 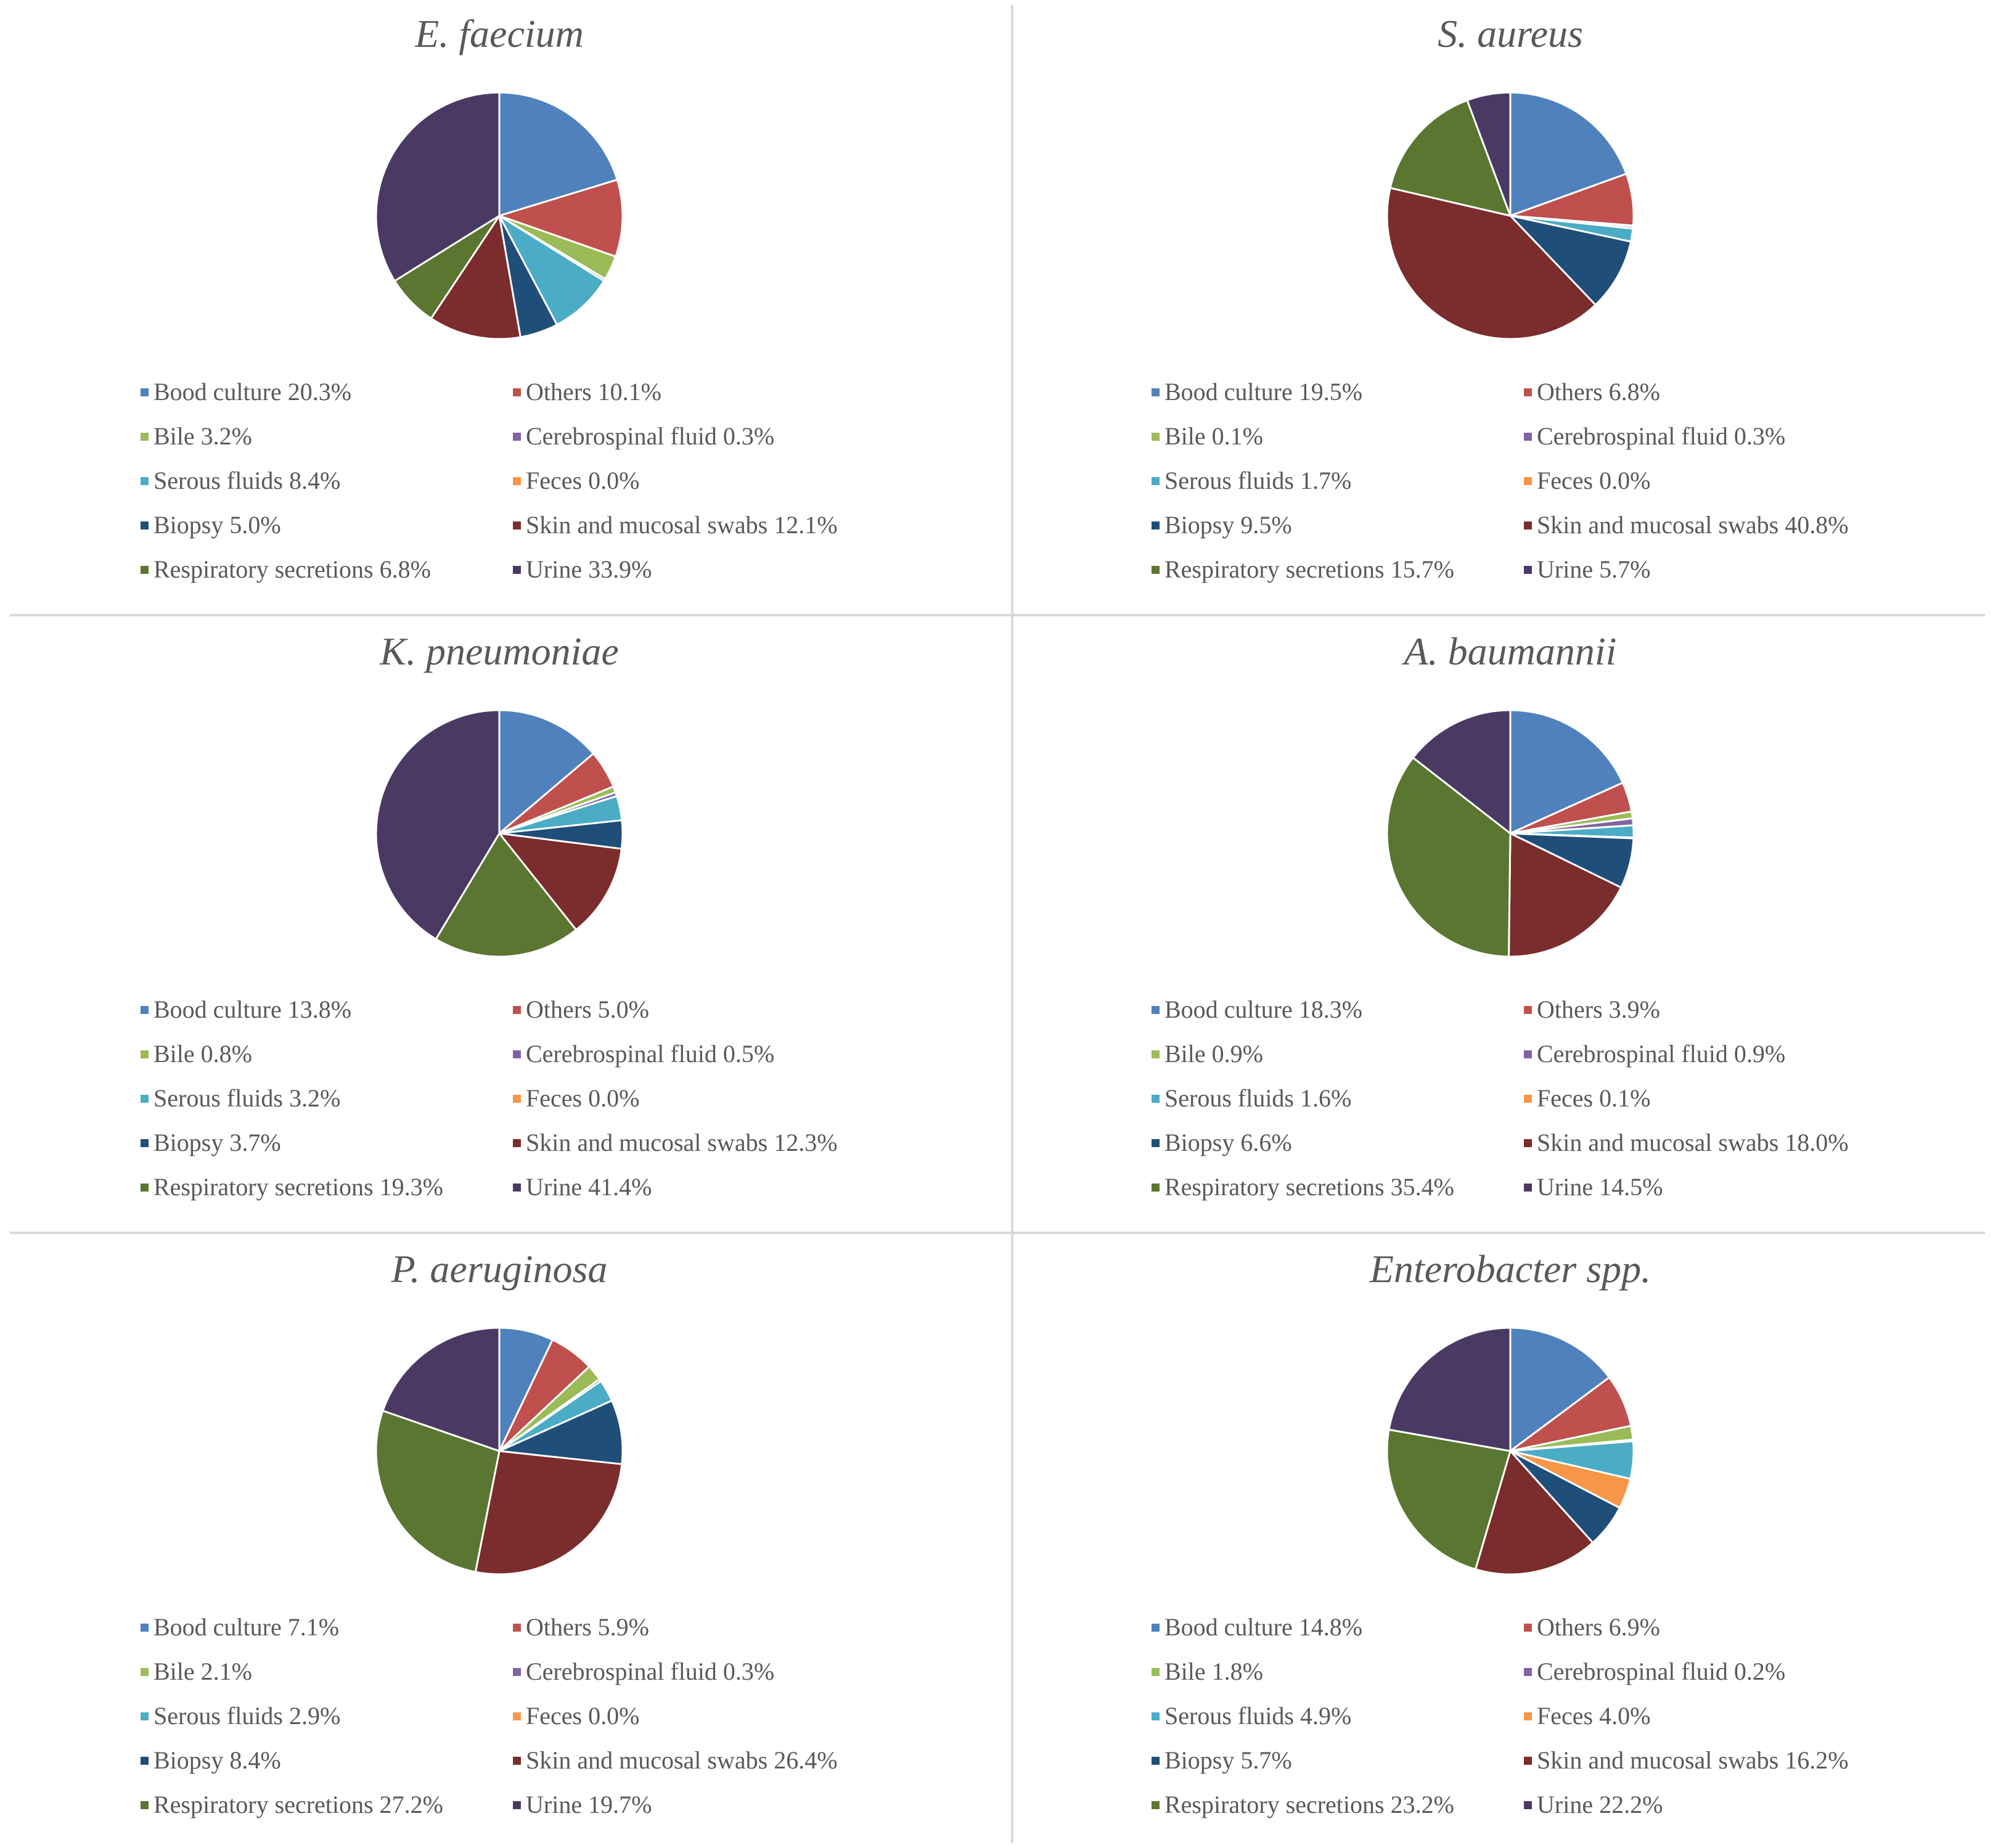 What do you see at coordinates (1598, 1009) in the screenshot?
I see `legend-label: Others 3.9%` at bounding box center [1598, 1009].